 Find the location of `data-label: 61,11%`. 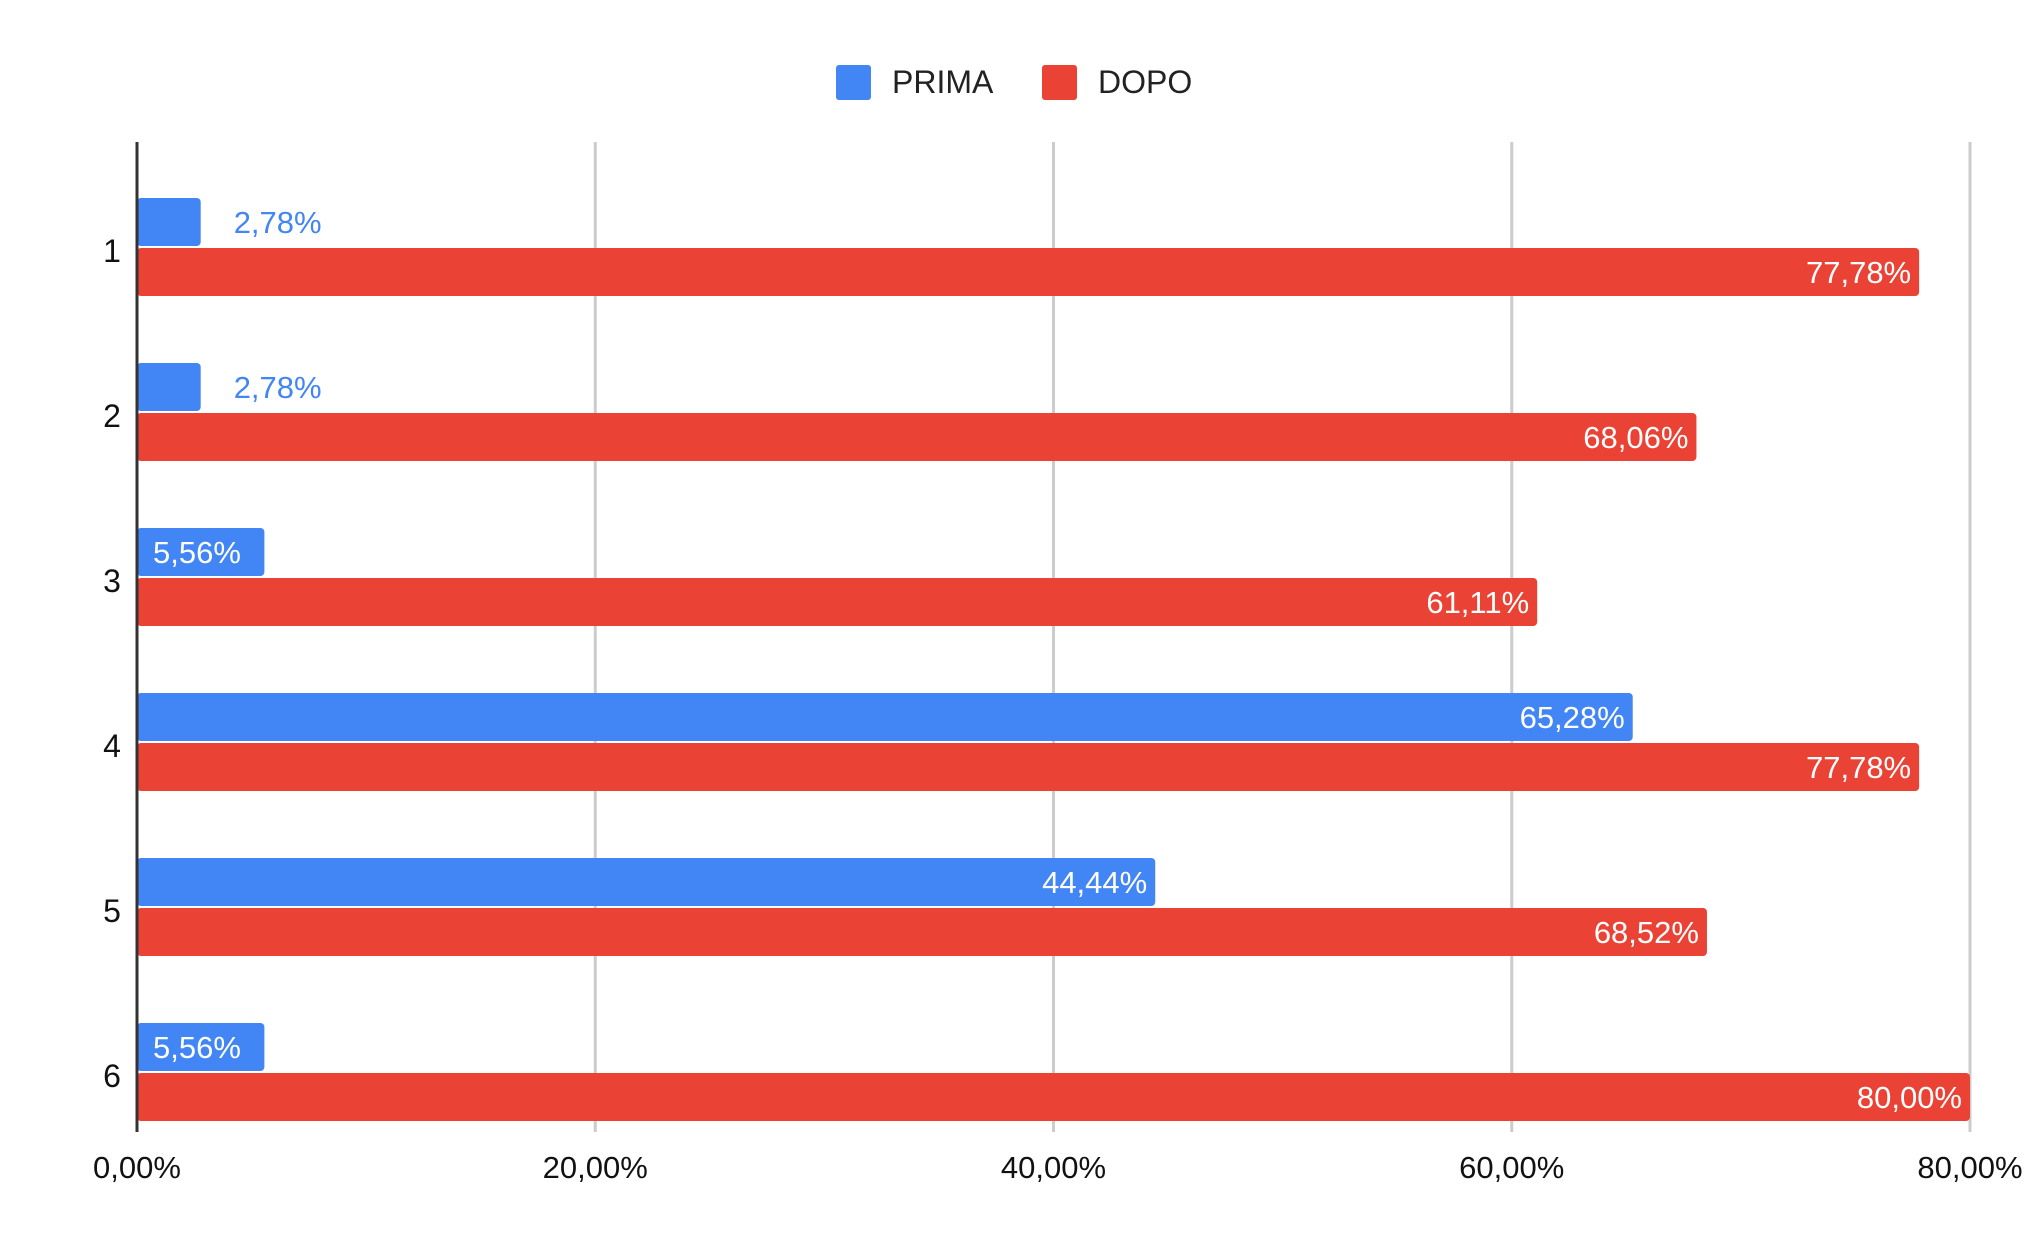

data-label: 61,11% is located at coordinates (1477, 602).